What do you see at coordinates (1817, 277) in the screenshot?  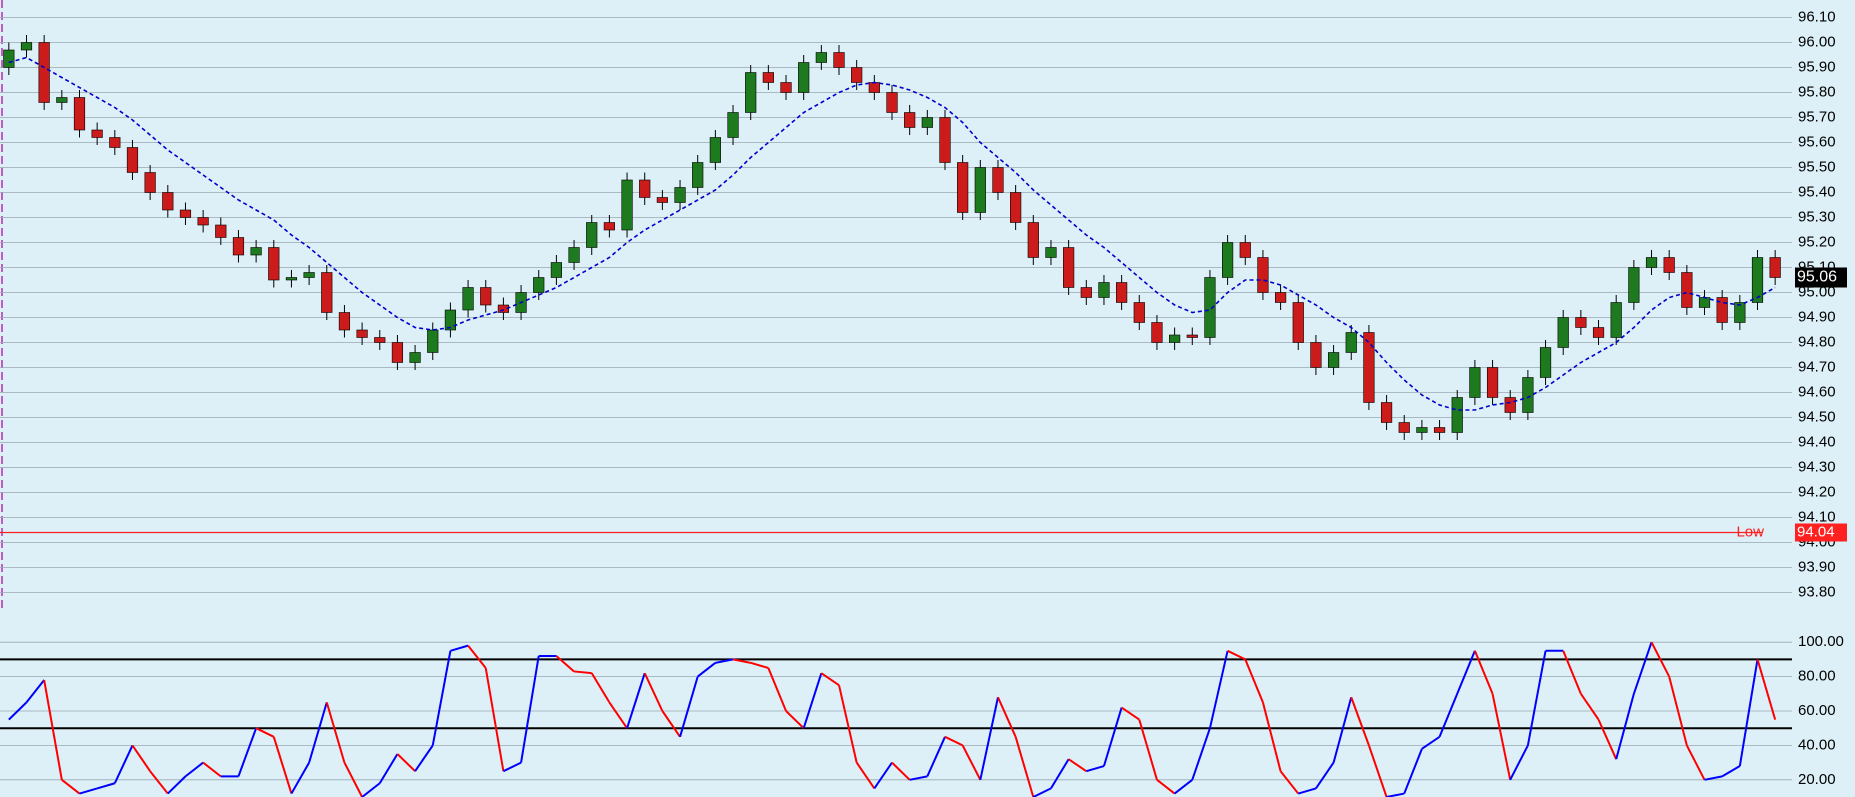 I see `last-price: 95.06` at bounding box center [1817, 277].